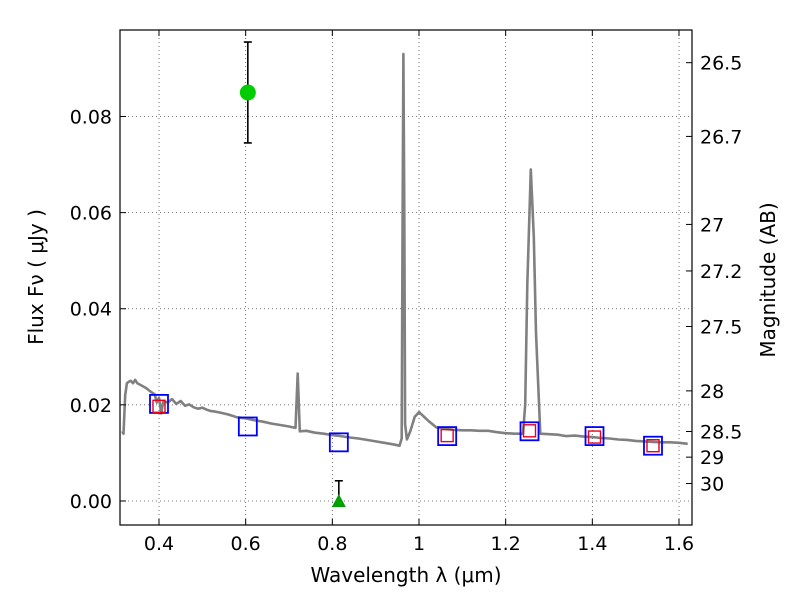 The height and width of the screenshot is (600, 800). I want to click on y-tick-label: 0.00, so click(91, 502).